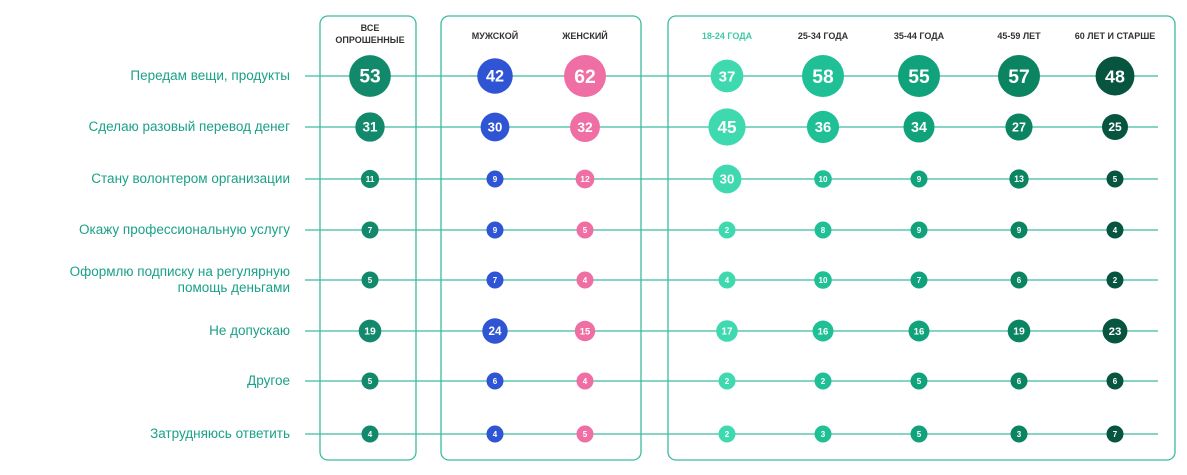 The image size is (1187, 475). Describe the element at coordinates (210, 75) in the screenshot. I see `row-label: Передам вещи, продукты` at that location.